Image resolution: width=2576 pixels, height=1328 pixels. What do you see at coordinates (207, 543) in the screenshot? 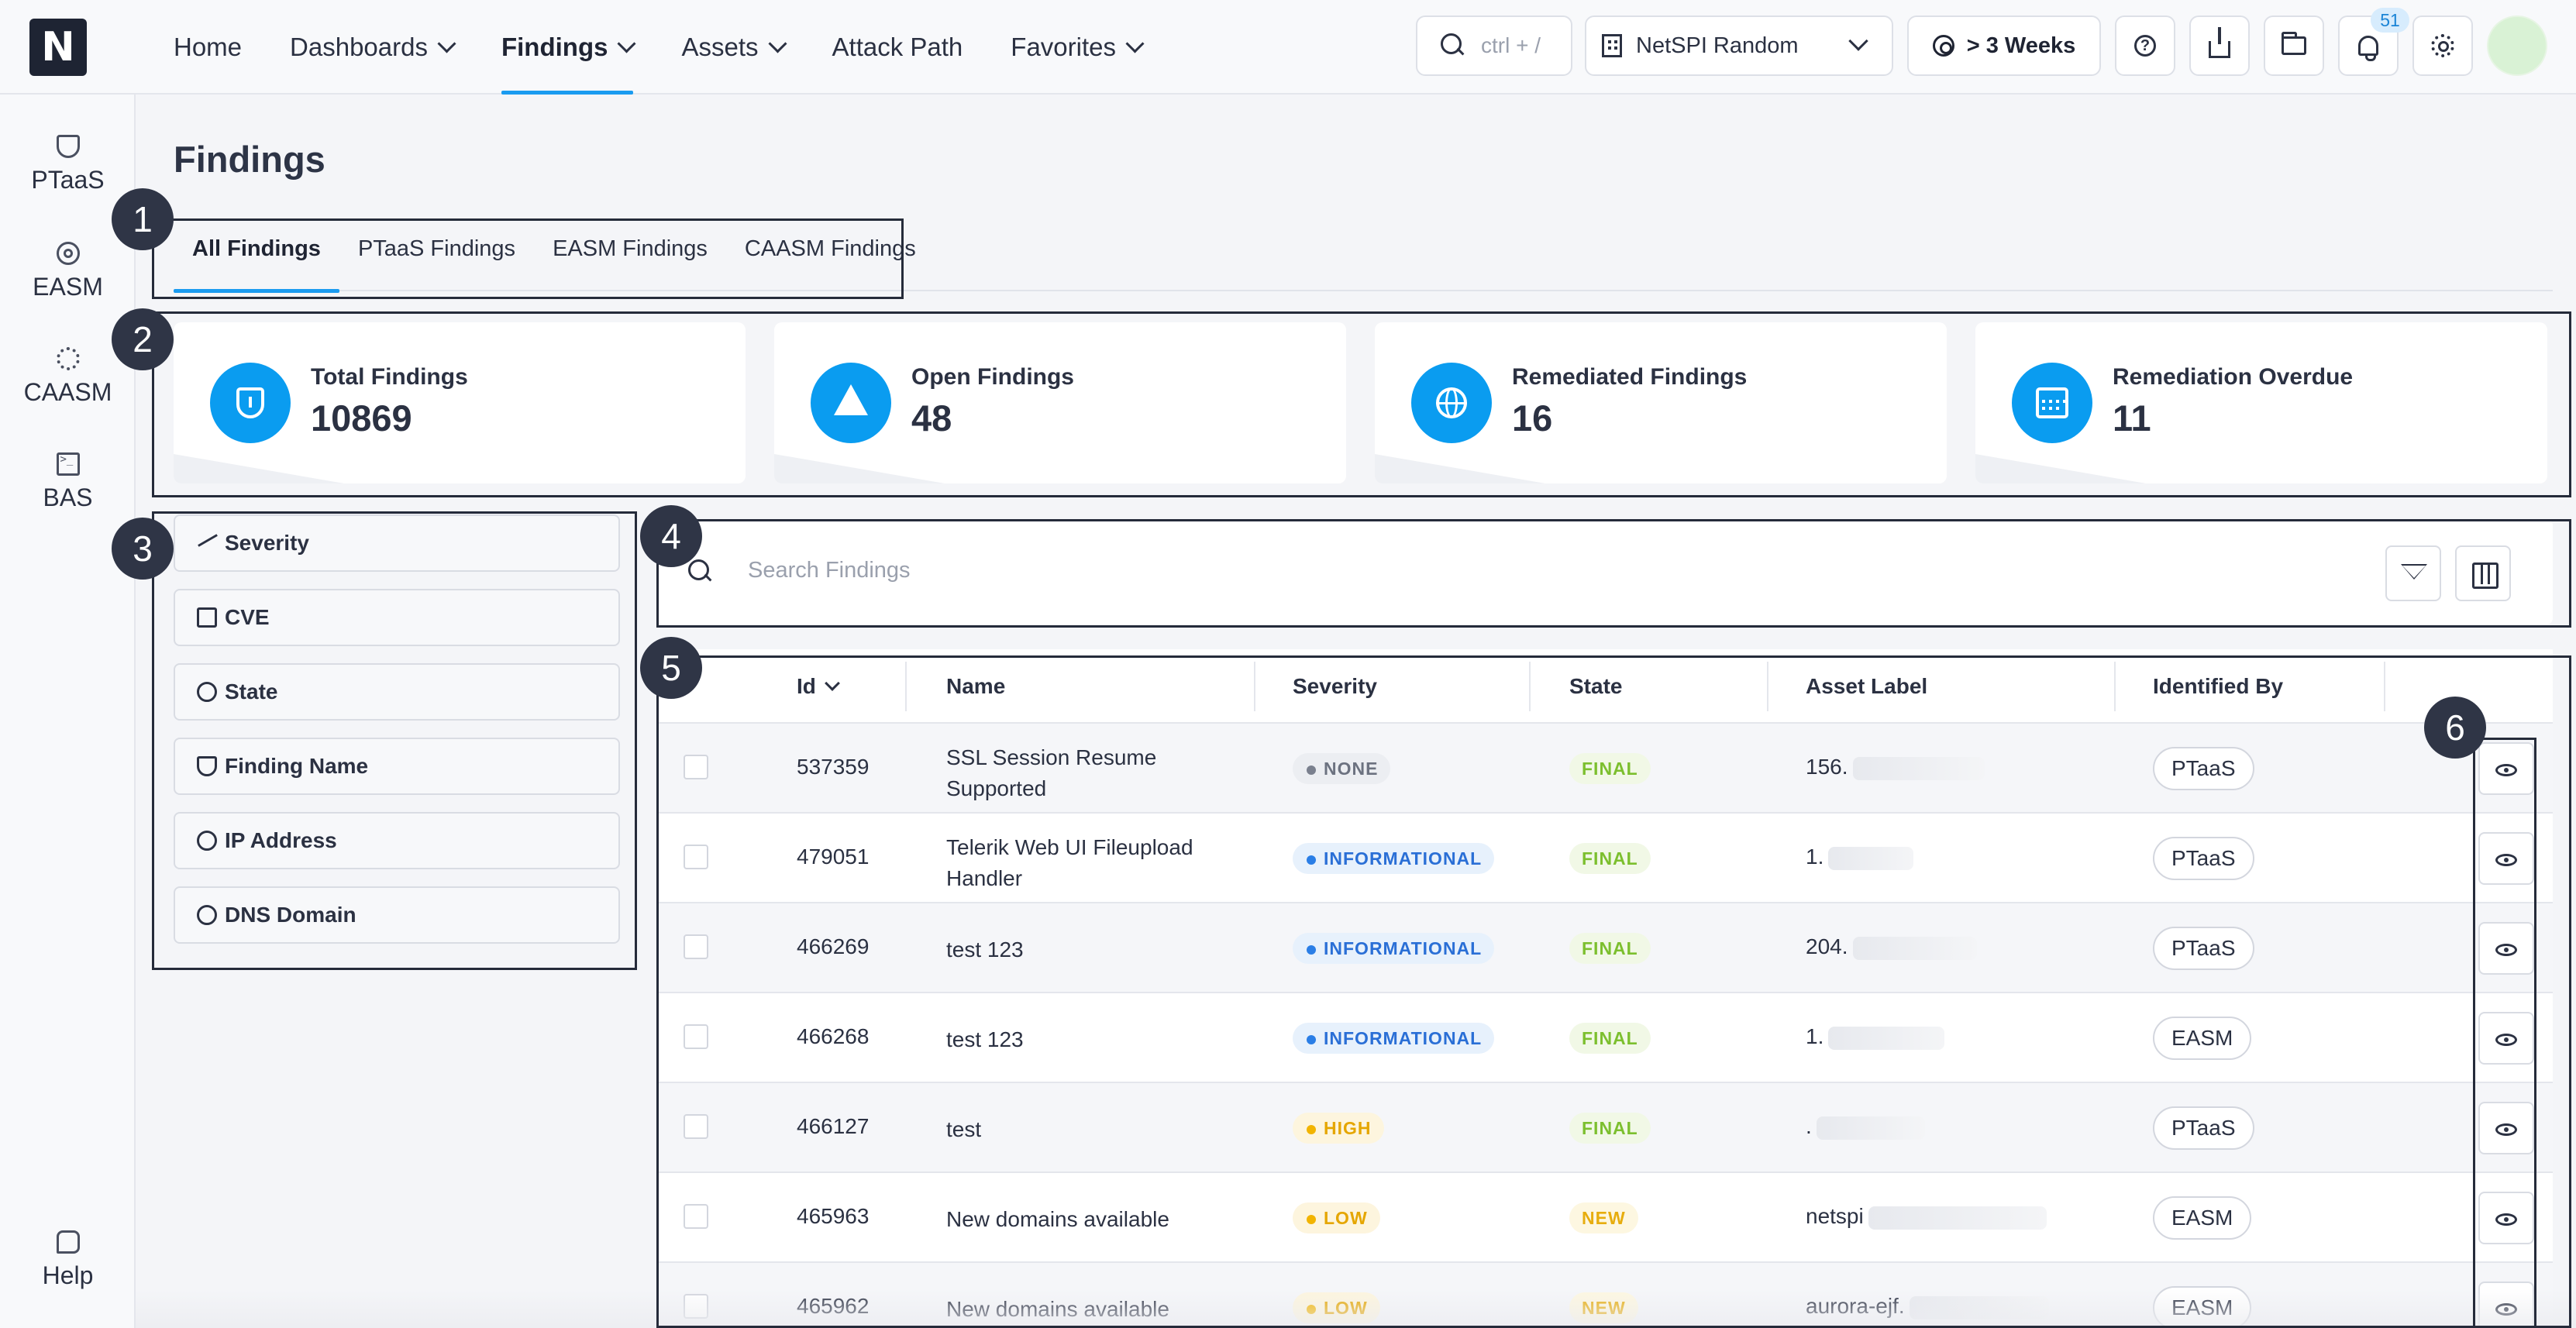
I see `trend-icon` at bounding box center [207, 543].